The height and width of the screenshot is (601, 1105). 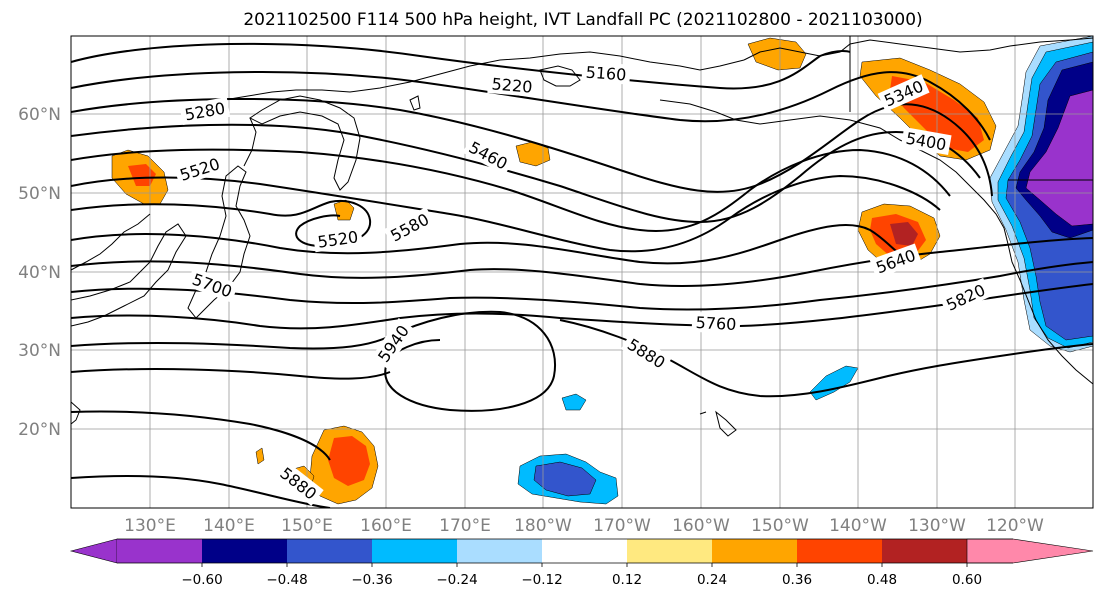 I want to click on colorbar-tick-label: −0.36, so click(x=371, y=580).